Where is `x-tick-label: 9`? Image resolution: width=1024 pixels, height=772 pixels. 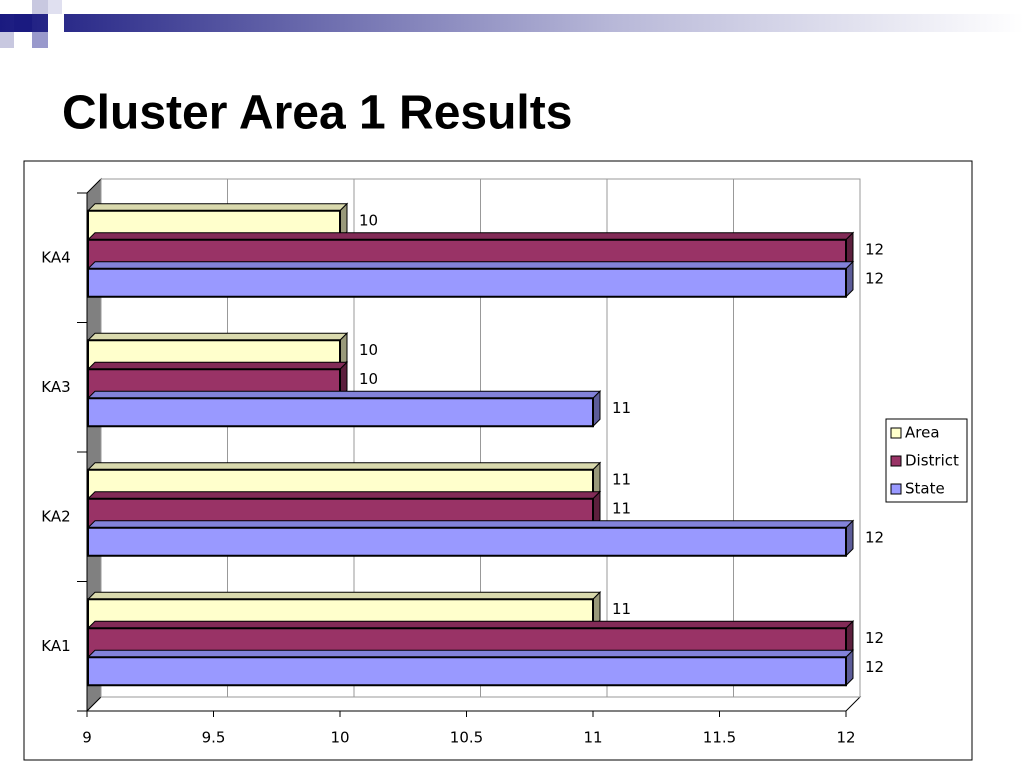 x-tick-label: 9 is located at coordinates (87, 738).